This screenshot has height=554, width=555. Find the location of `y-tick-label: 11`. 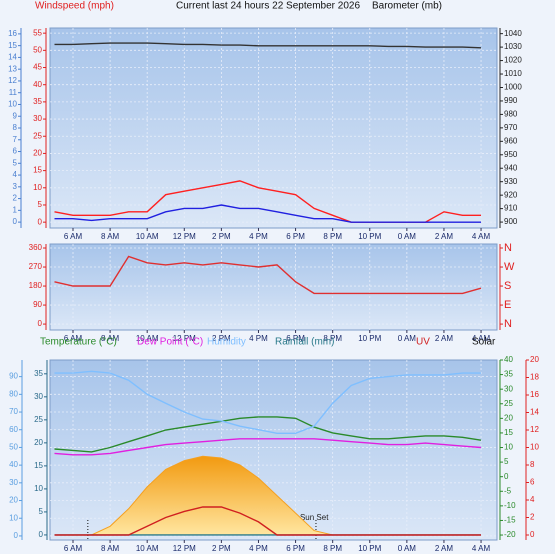

y-tick-label: 11 is located at coordinates (13, 92).